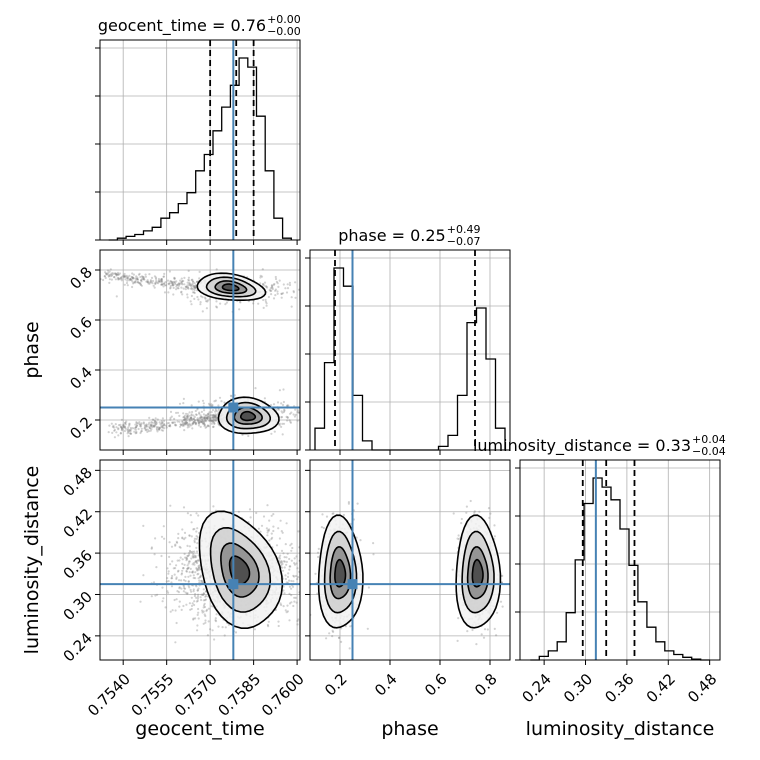 Image resolution: width=760 pixels, height=760 pixels. Describe the element at coordinates (199, 729) in the screenshot. I see `x-axis-label-geocent_time: geocent_time` at that location.